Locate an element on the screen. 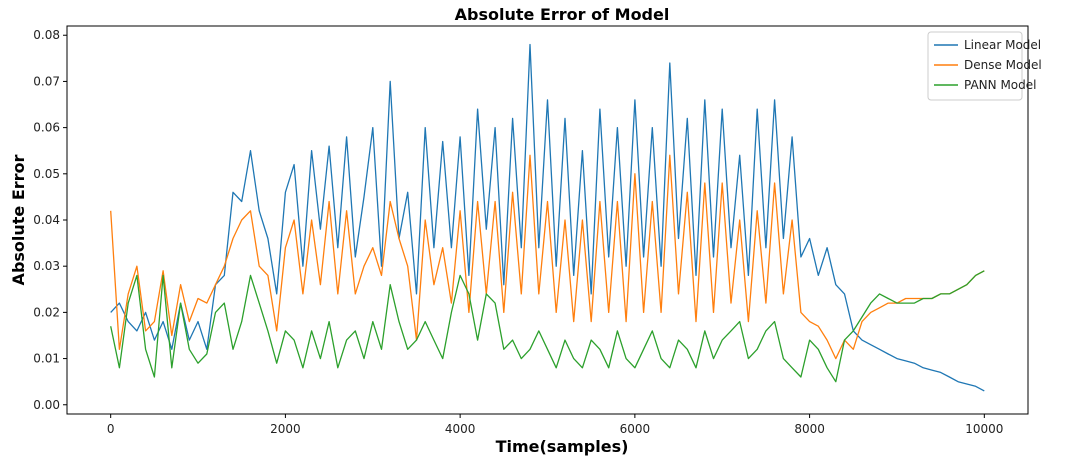 The height and width of the screenshot is (460, 1083). y-tick-label: 0.04 is located at coordinates (46, 220).